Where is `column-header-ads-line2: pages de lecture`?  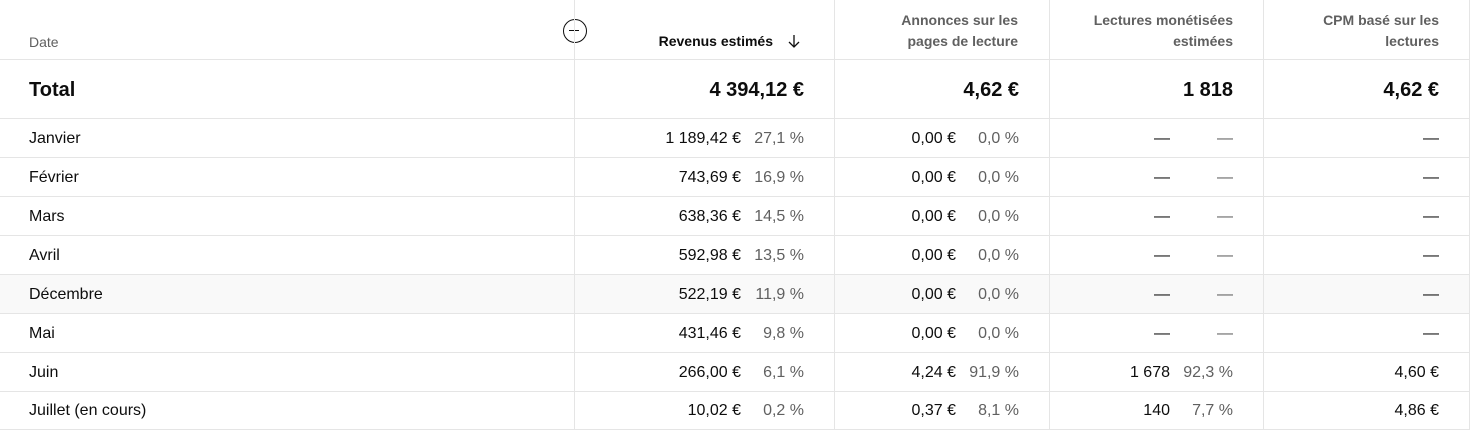
column-header-ads-line2: pages de lecture is located at coordinates (963, 41).